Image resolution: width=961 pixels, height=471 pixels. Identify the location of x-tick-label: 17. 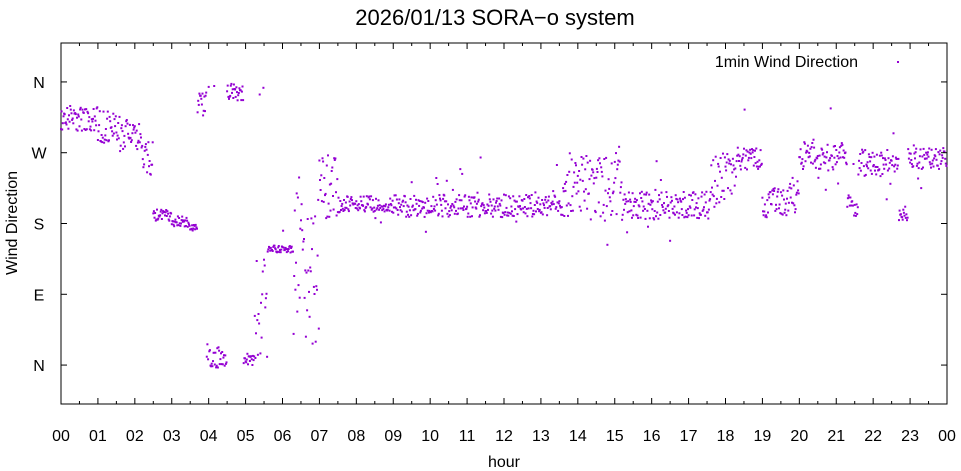
(689, 436).